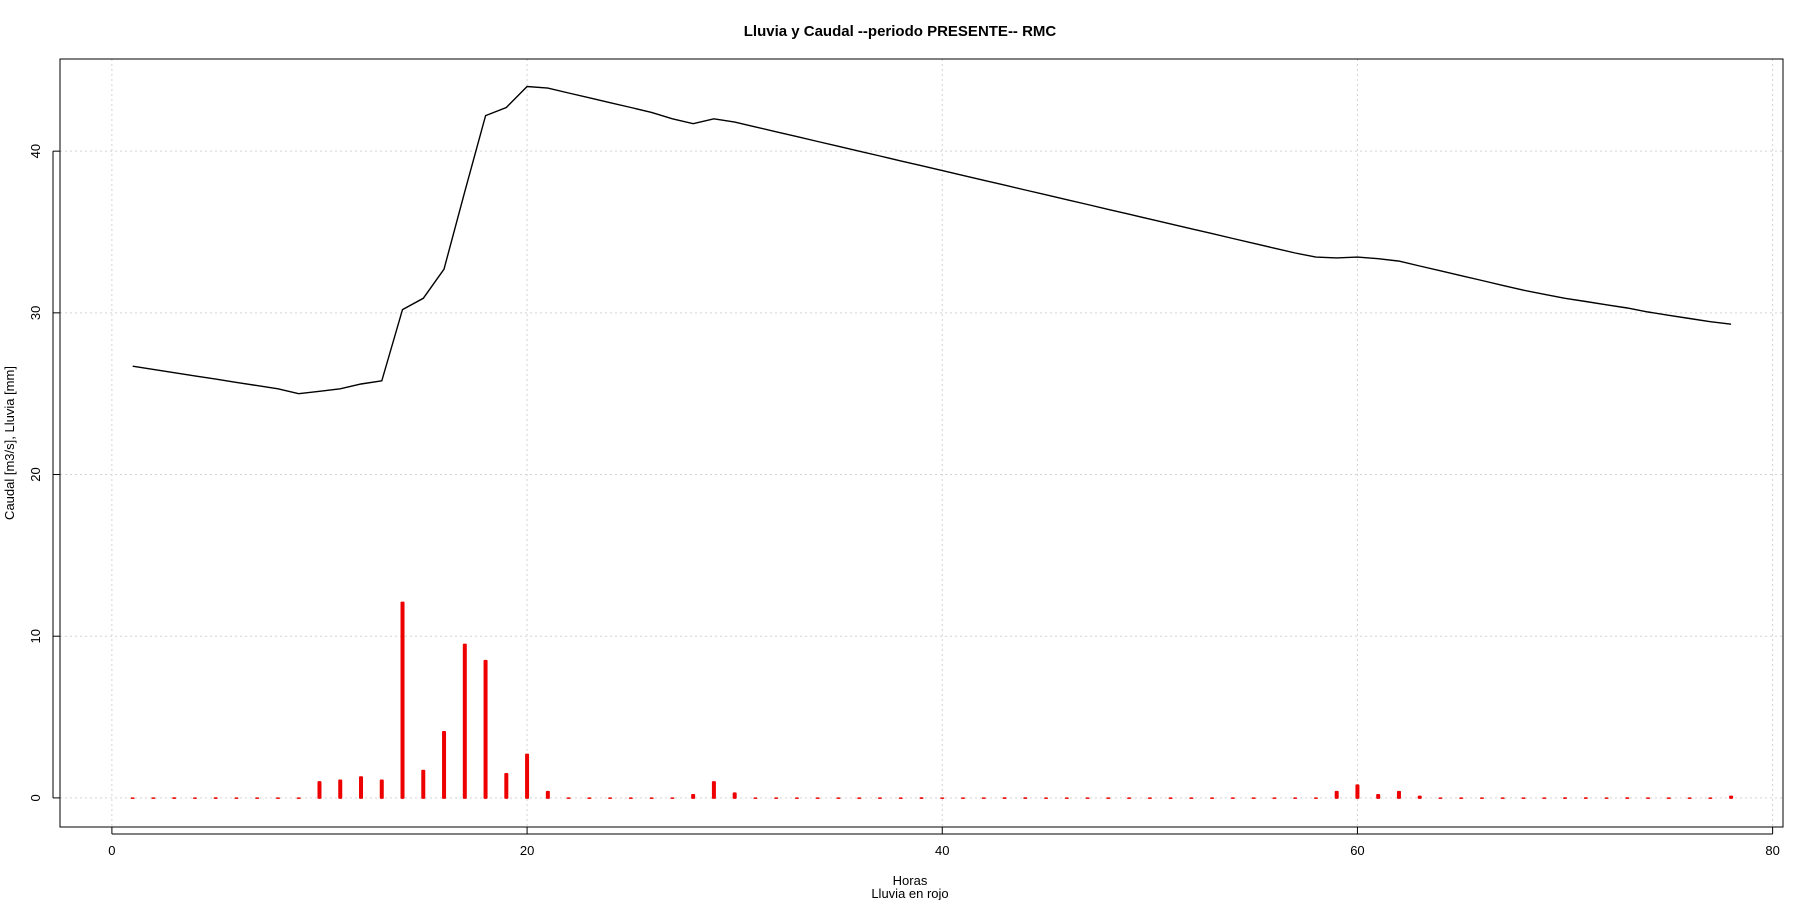  What do you see at coordinates (1357, 850) in the screenshot?
I see `x-tick-label: 60` at bounding box center [1357, 850].